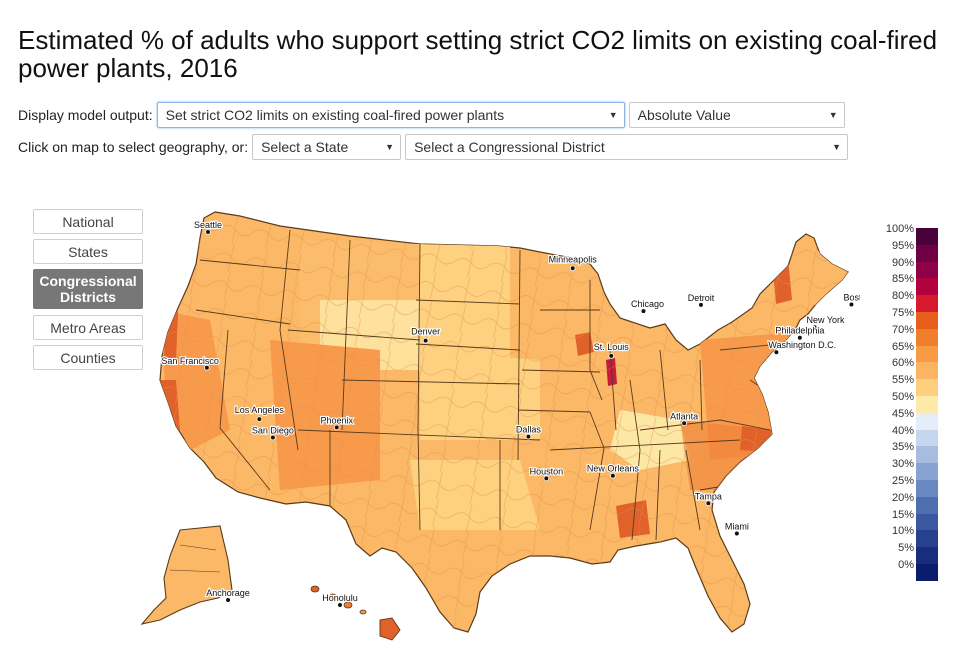 The height and width of the screenshot is (655, 975). Describe the element at coordinates (906, 548) in the screenshot. I see `legend-label: 5%` at that location.